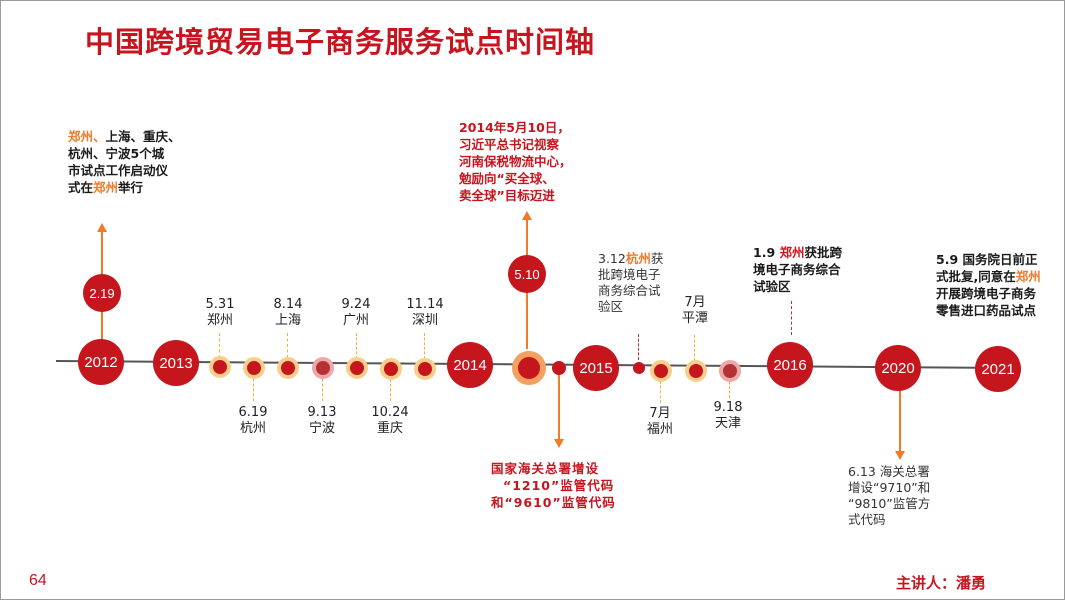 The width and height of the screenshot is (1065, 600). What do you see at coordinates (559, 368) in the screenshot?
I see `event-dot-customs` at bounding box center [559, 368].